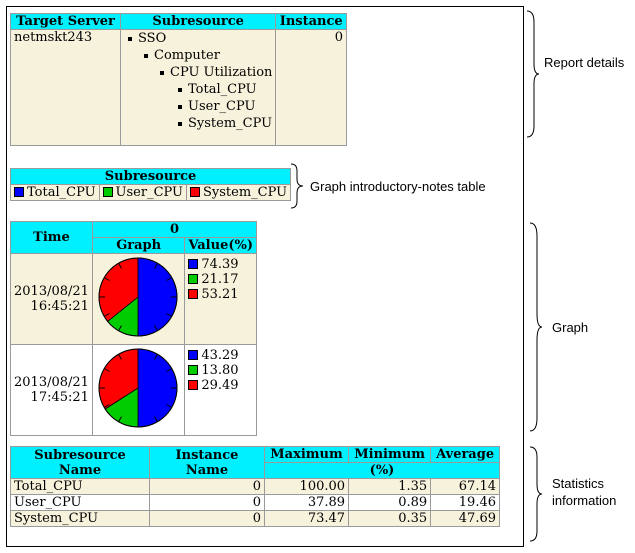 The width and height of the screenshot is (635, 553). Describe the element at coordinates (207, 462) in the screenshot. I see `header-instance-name: Instance Name` at that location.